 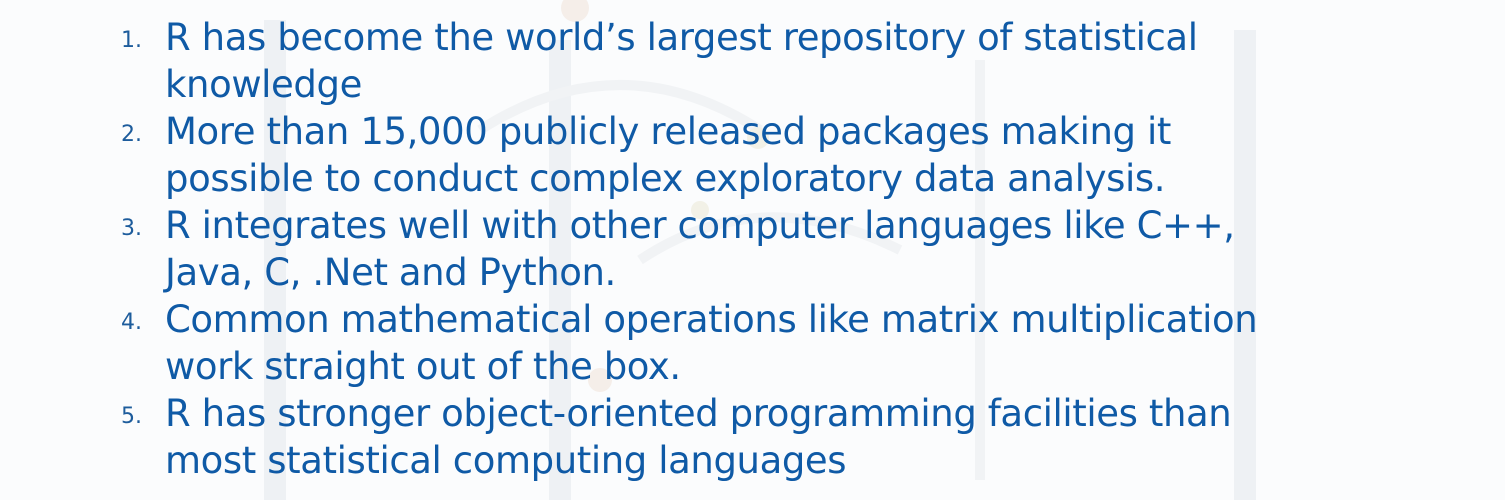 I want to click on list-item-number: 2., so click(x=131, y=134).